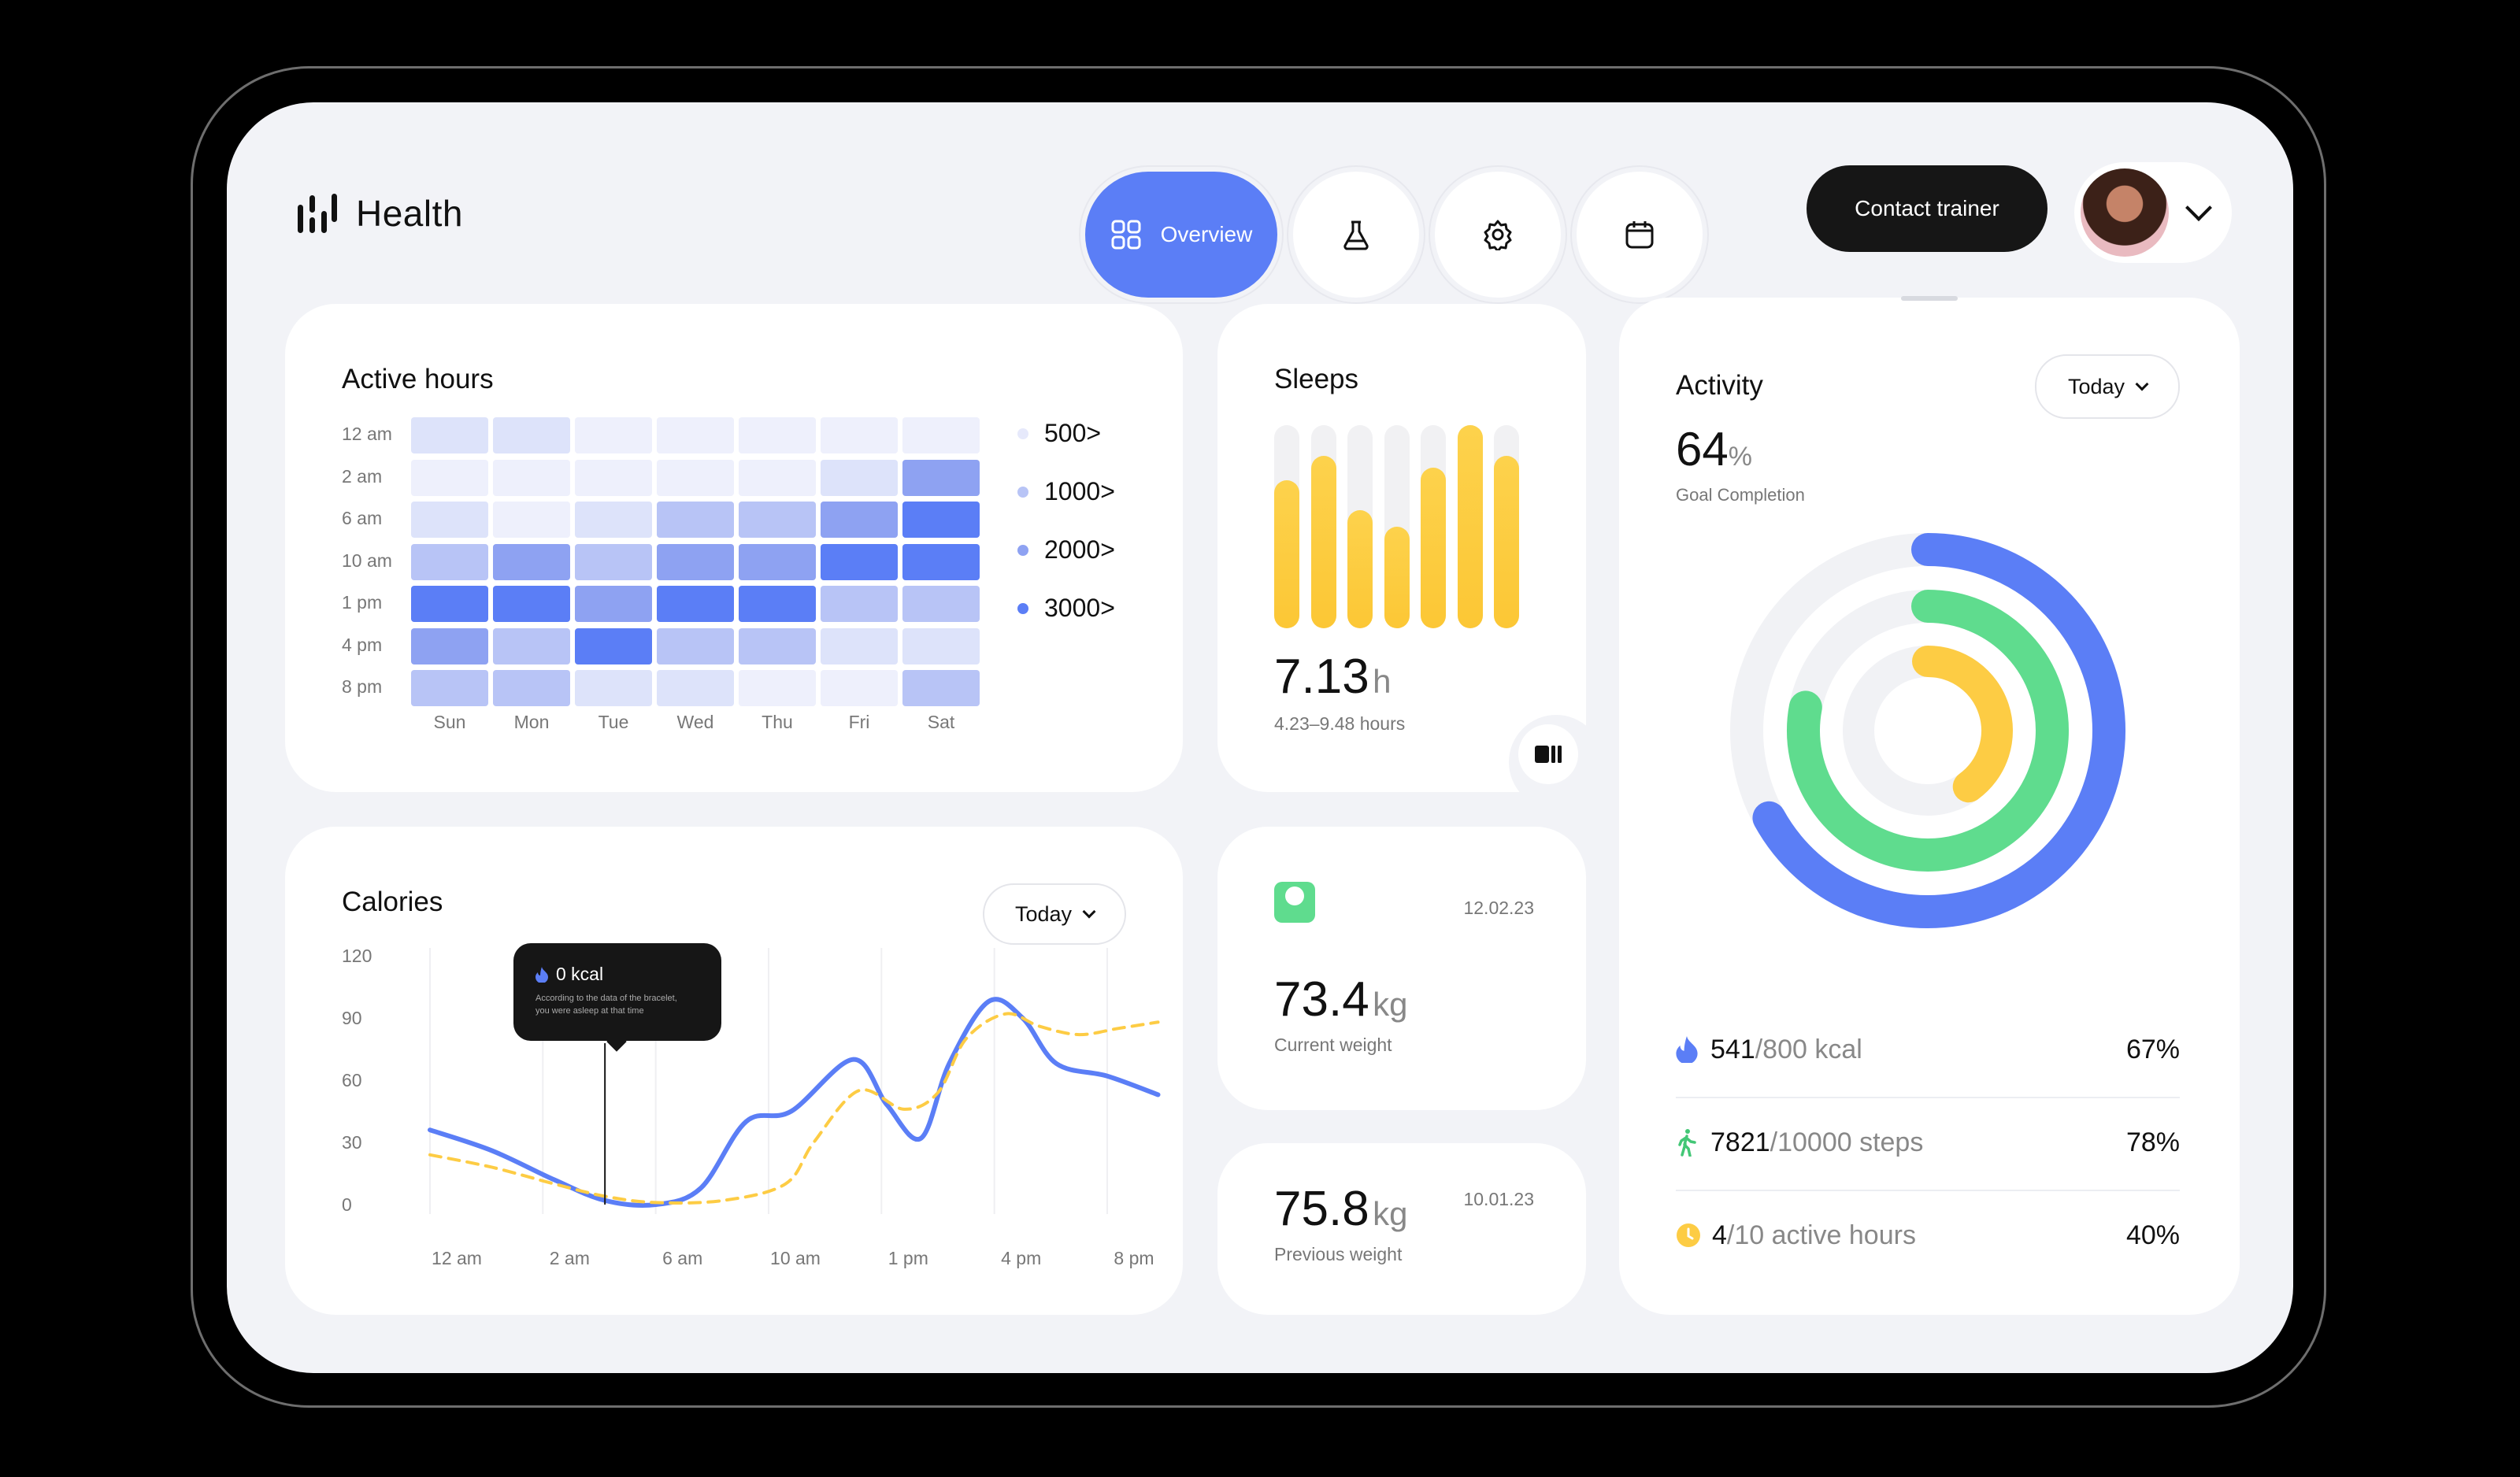  What do you see at coordinates (1962, 724) in the screenshot?
I see `ring-progress-active-hours` at bounding box center [1962, 724].